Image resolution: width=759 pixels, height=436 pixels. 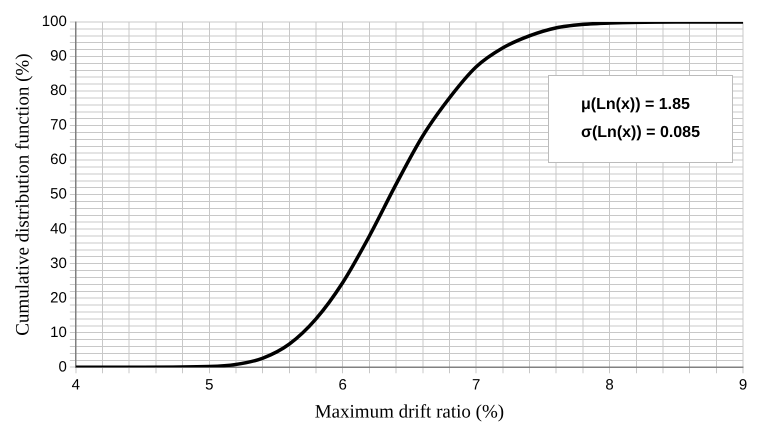 What do you see at coordinates (476, 385) in the screenshot?
I see `x-tick-label: 7` at bounding box center [476, 385].